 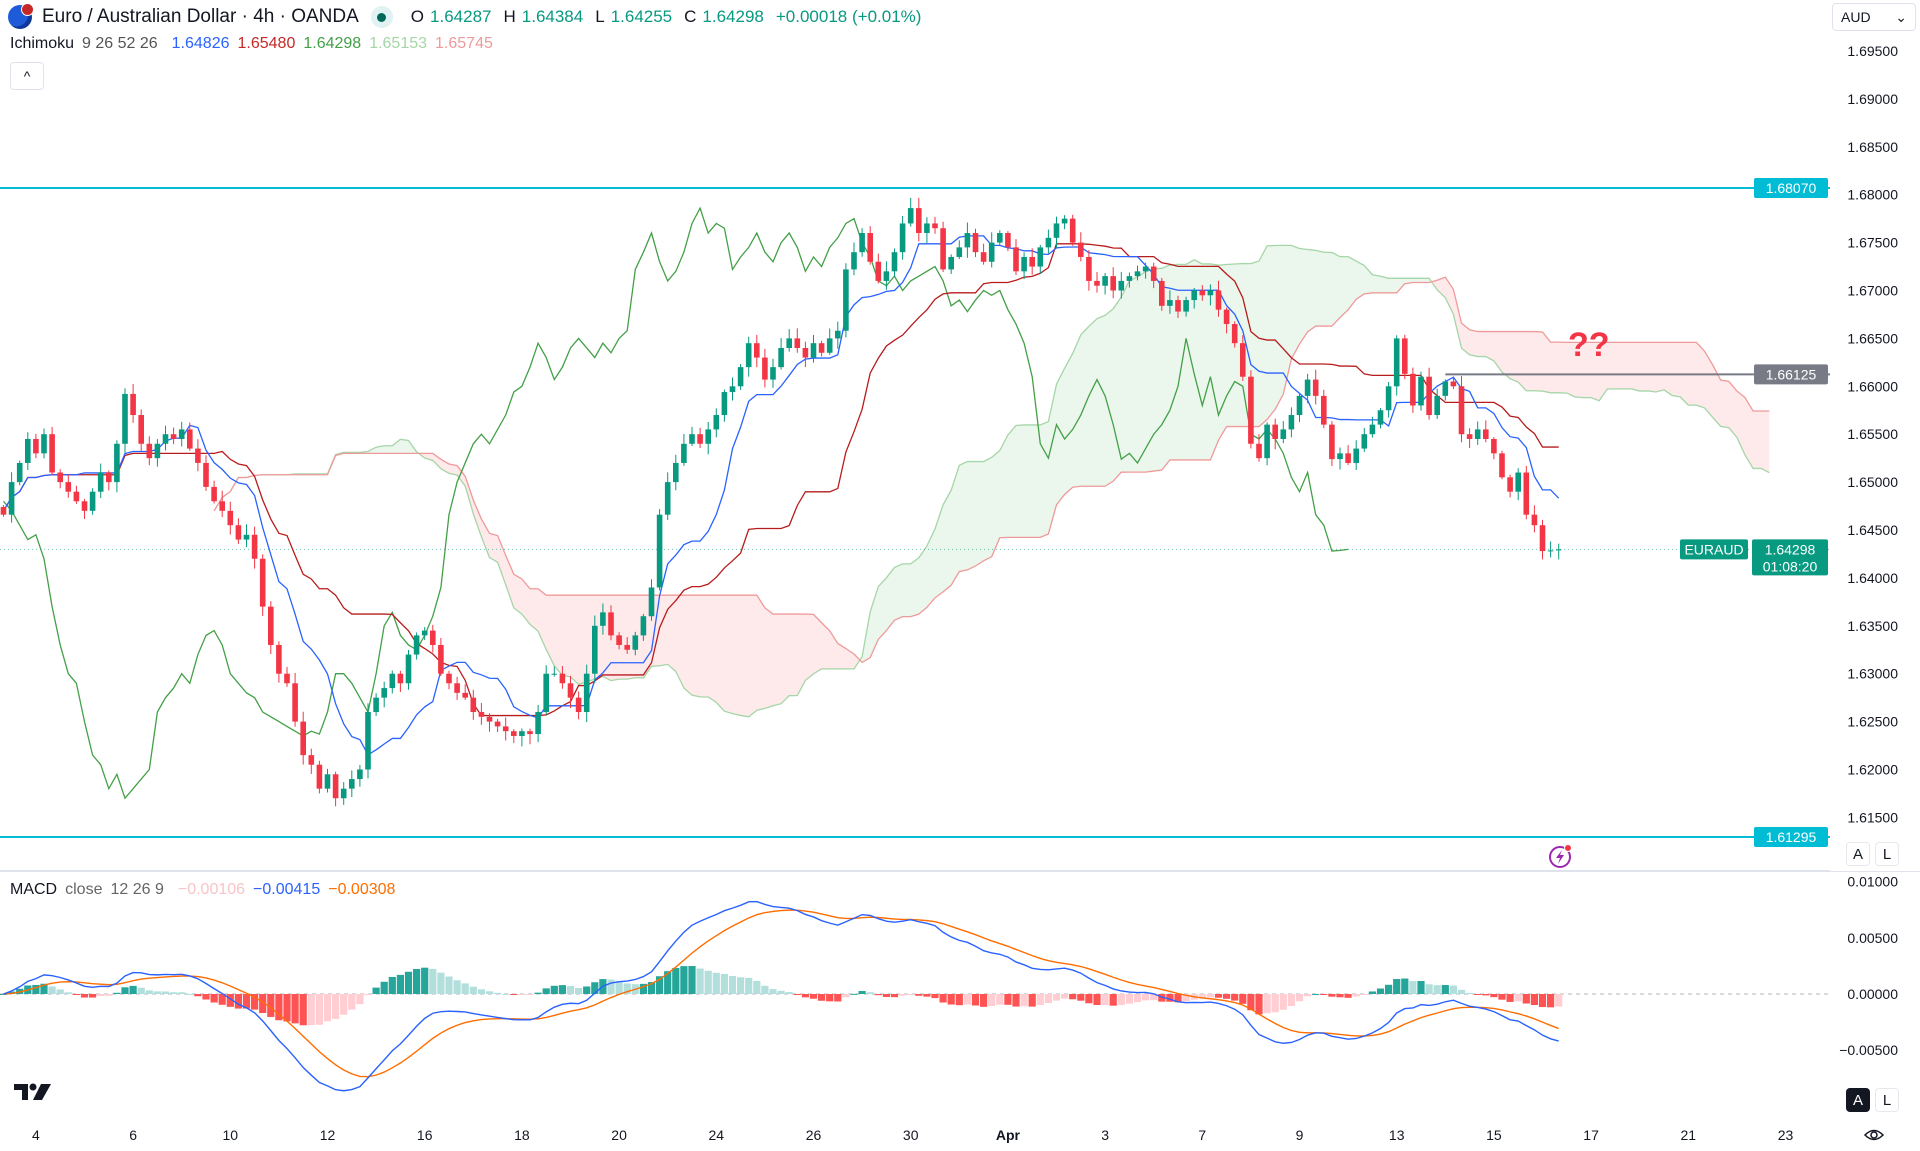 What do you see at coordinates (1858, 1100) in the screenshot?
I see `macd-auto-scale-button: A` at bounding box center [1858, 1100].